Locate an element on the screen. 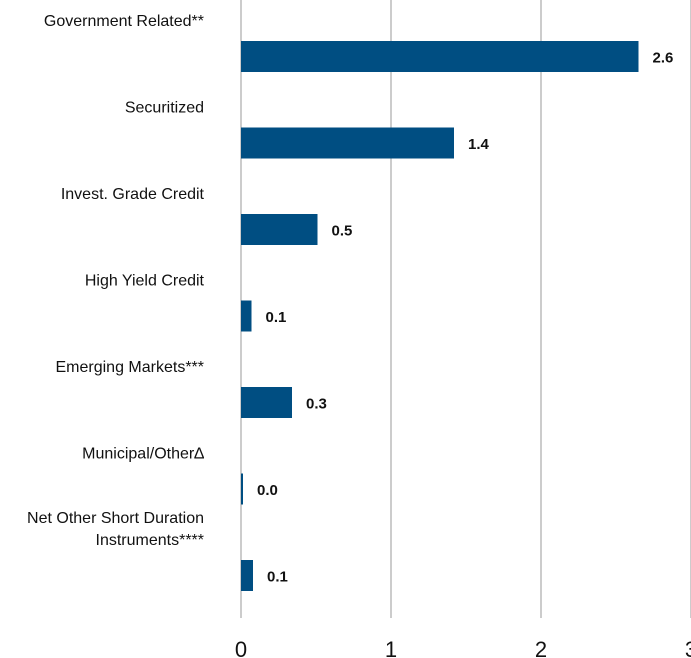  category-label-1: Securitized is located at coordinates (164, 108).